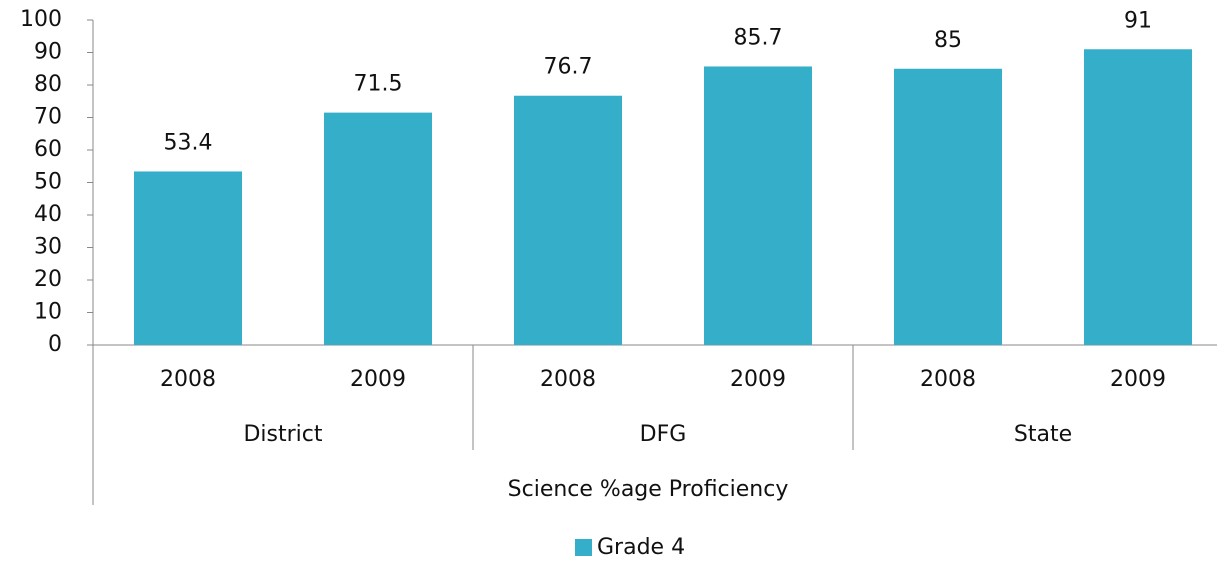 The image size is (1217, 561). What do you see at coordinates (282, 434) in the screenshot?
I see `group-label: District` at bounding box center [282, 434].